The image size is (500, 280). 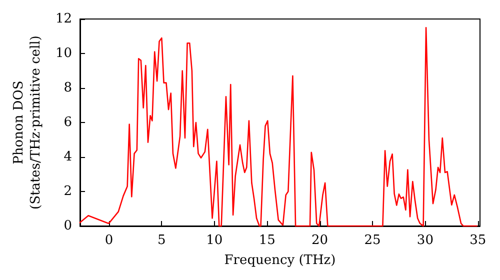 I want to click on x-tick-label: 35, so click(x=478, y=240).